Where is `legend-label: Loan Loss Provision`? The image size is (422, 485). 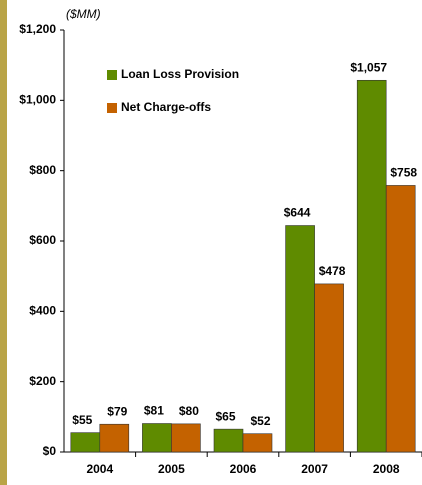
legend-label: Loan Loss Provision is located at coordinates (180, 74).